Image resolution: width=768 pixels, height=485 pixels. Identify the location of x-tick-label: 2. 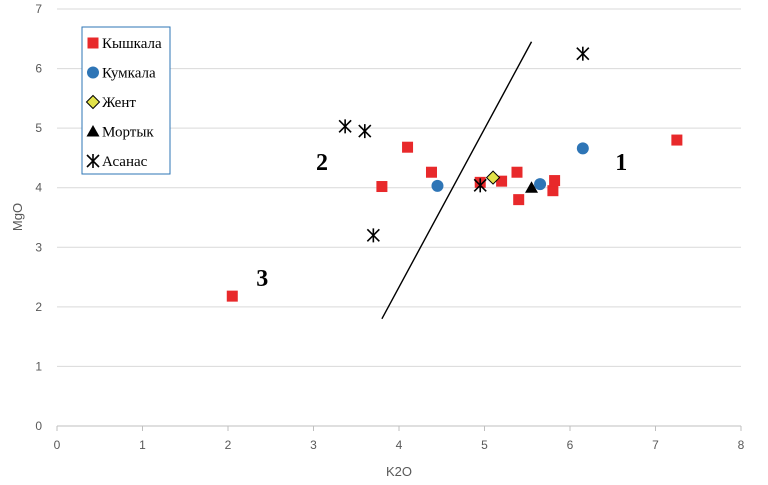
(228, 445).